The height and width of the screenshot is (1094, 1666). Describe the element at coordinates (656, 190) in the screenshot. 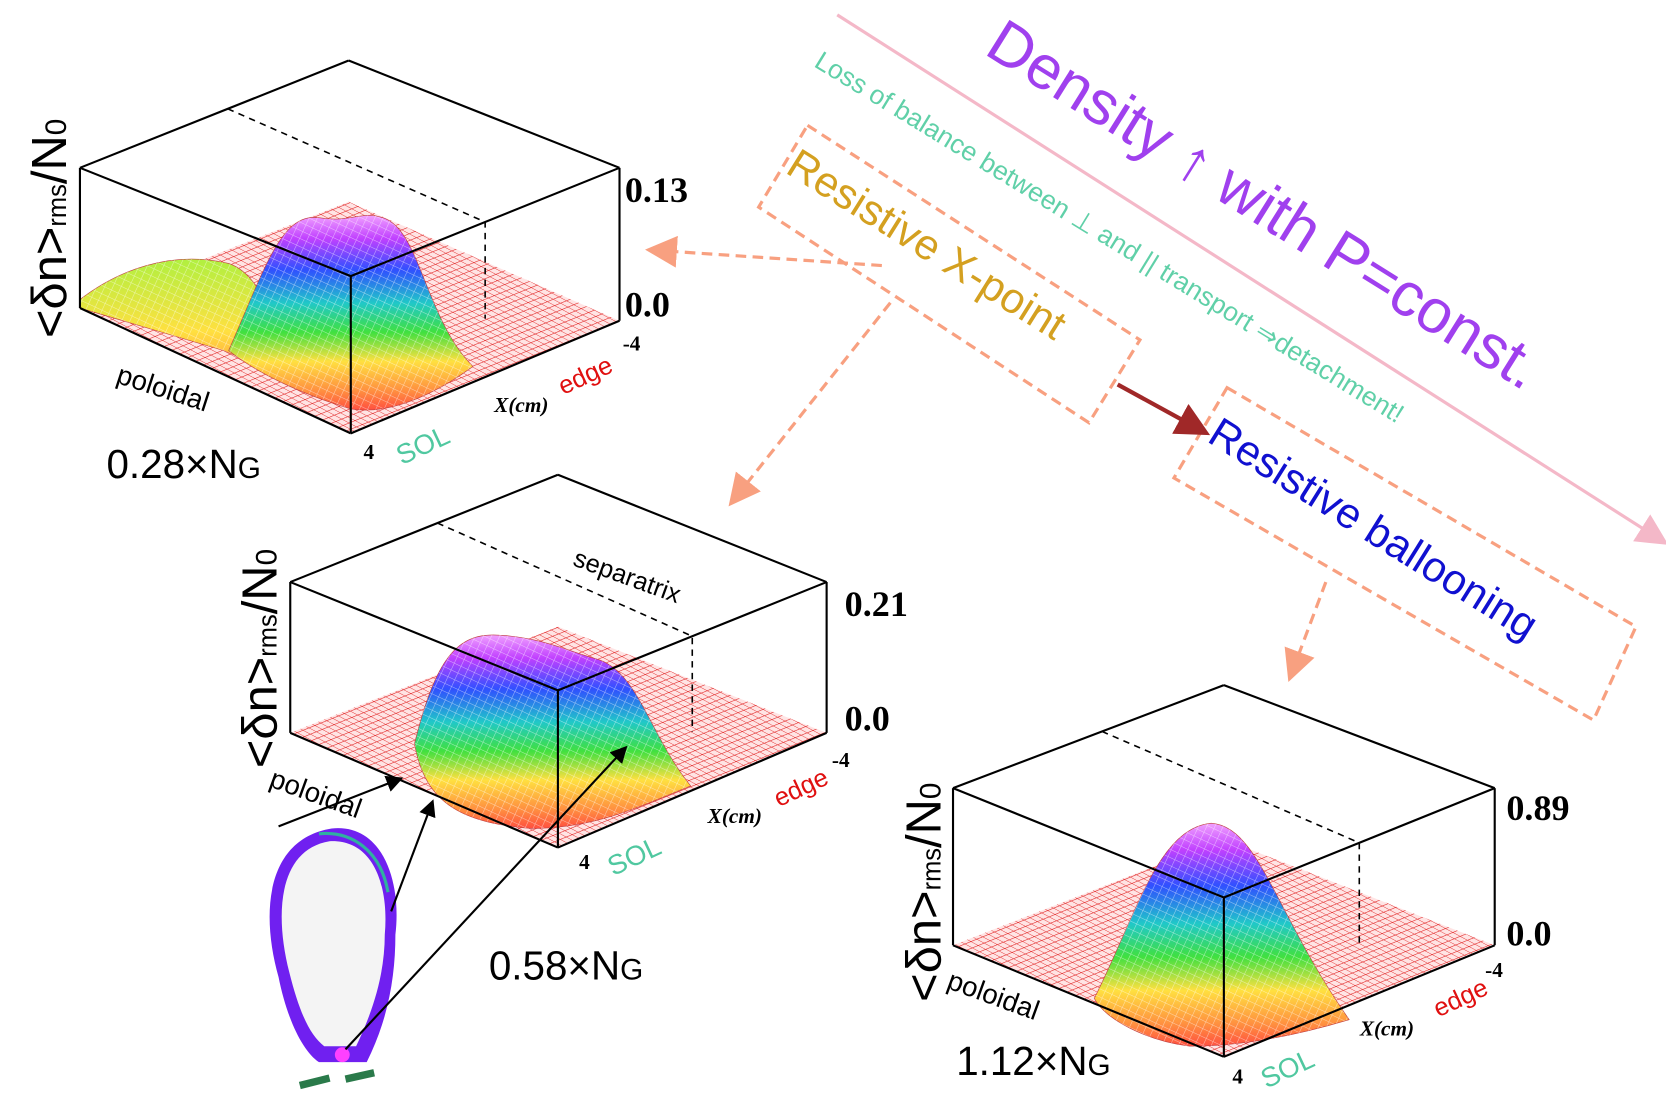

I see `z-tick-label: 0.13` at that location.